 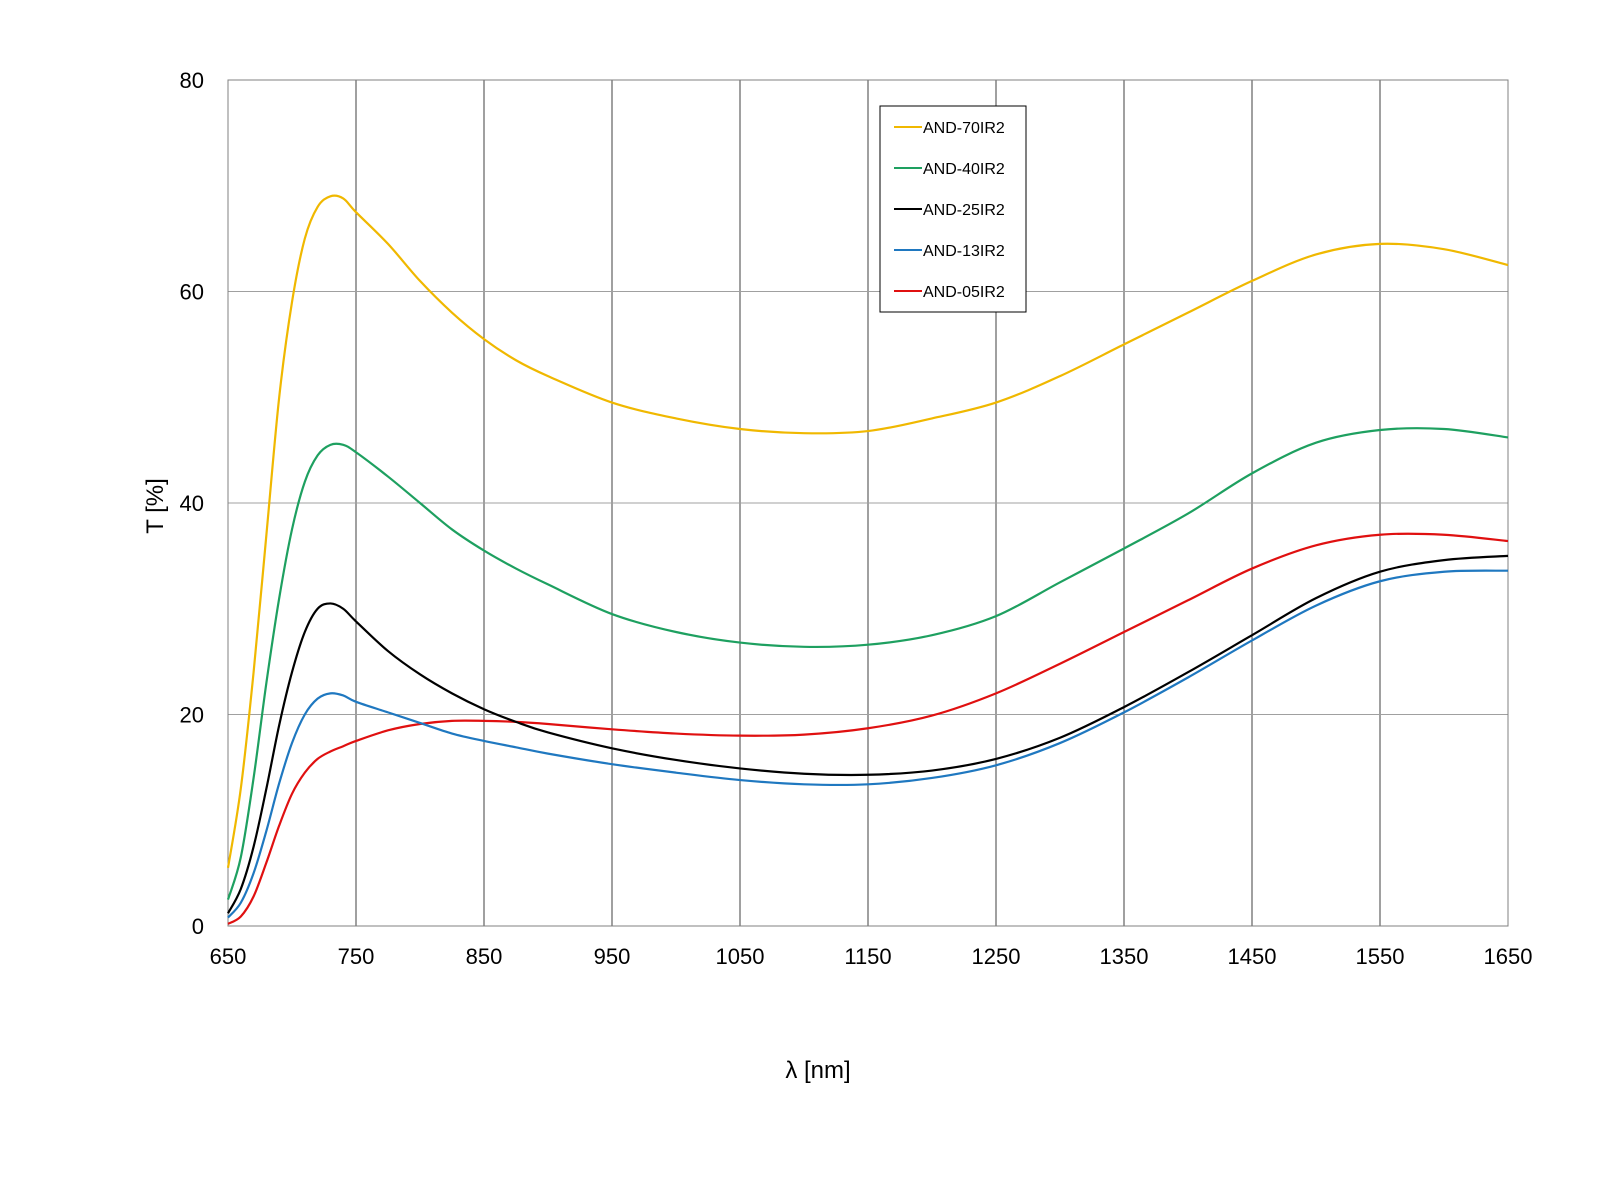 What do you see at coordinates (964, 292) in the screenshot?
I see `legend-label: AND-05IR2` at bounding box center [964, 292].